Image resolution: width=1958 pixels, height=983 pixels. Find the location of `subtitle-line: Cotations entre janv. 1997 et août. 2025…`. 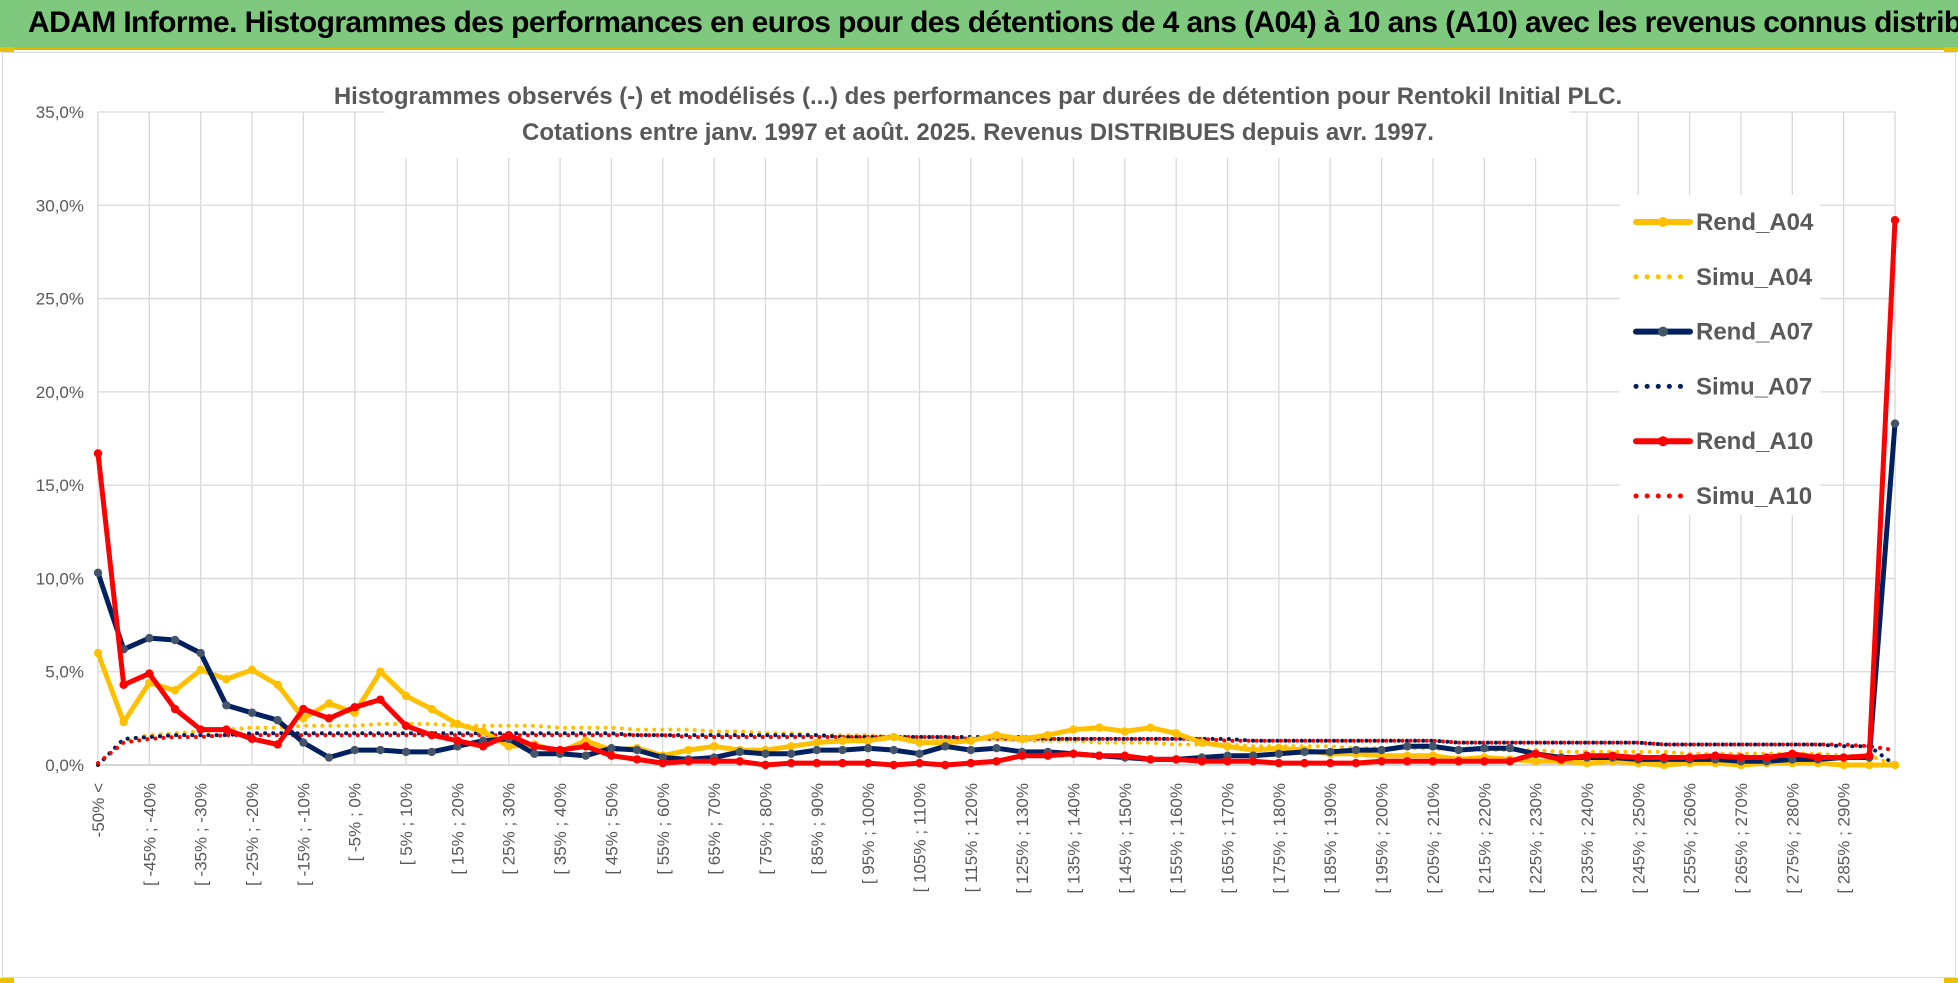

subtitle-line: Cotations entre janv. 1997 et août. 2025… is located at coordinates (978, 132).